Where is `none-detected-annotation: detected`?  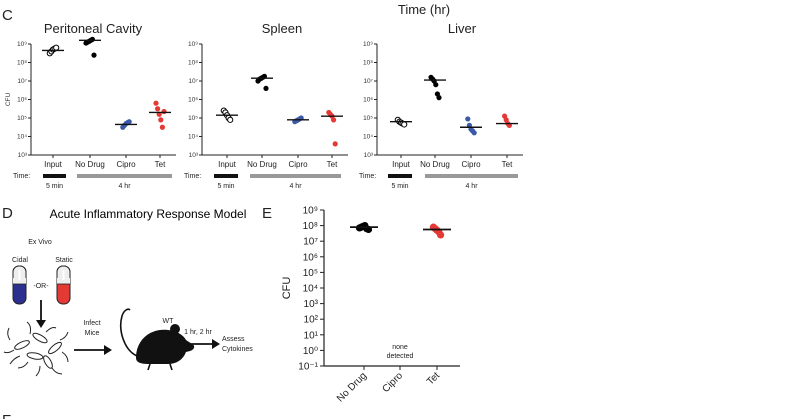 none-detected-annotation: detected is located at coordinates (400, 356).